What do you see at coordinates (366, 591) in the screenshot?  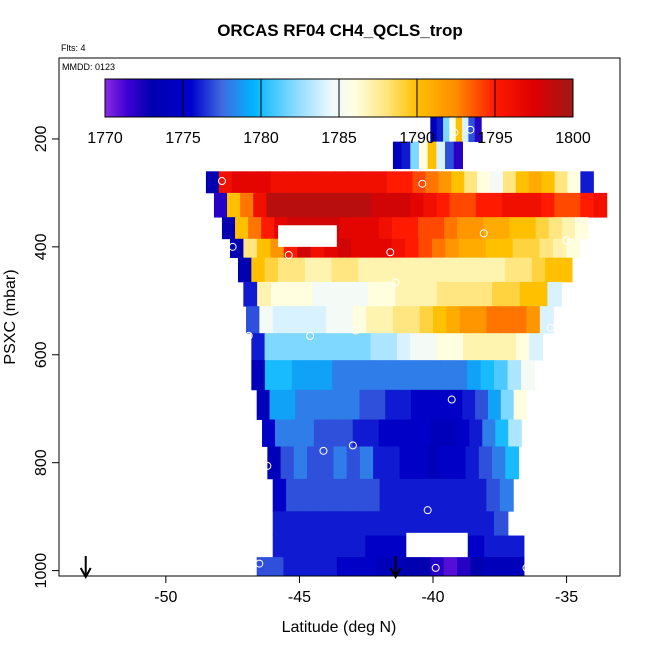 I see `x-axis: -50 -45 -40 -35` at bounding box center [366, 591].